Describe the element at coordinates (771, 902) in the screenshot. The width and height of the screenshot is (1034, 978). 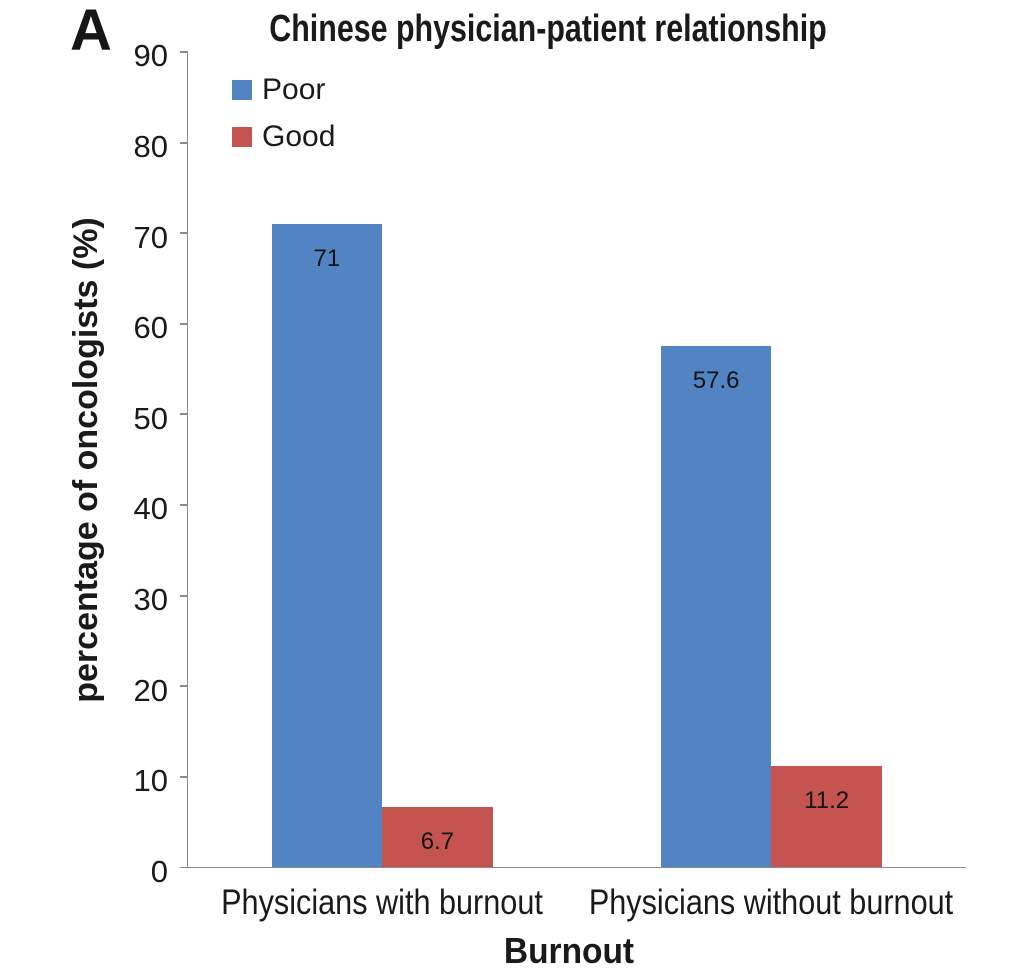
I see `x-category-label-2: Physicians without burnout` at that location.